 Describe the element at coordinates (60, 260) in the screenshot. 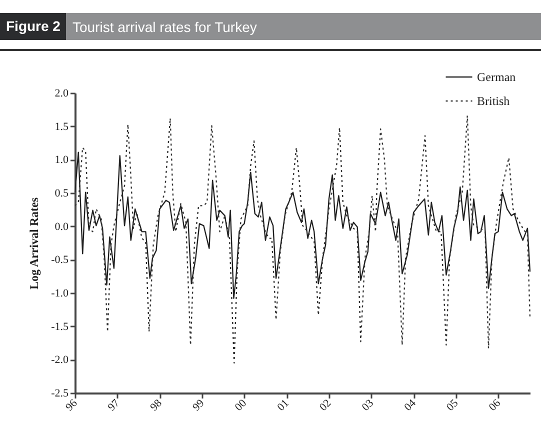

I see `y-tick-label: -0.5` at that location.